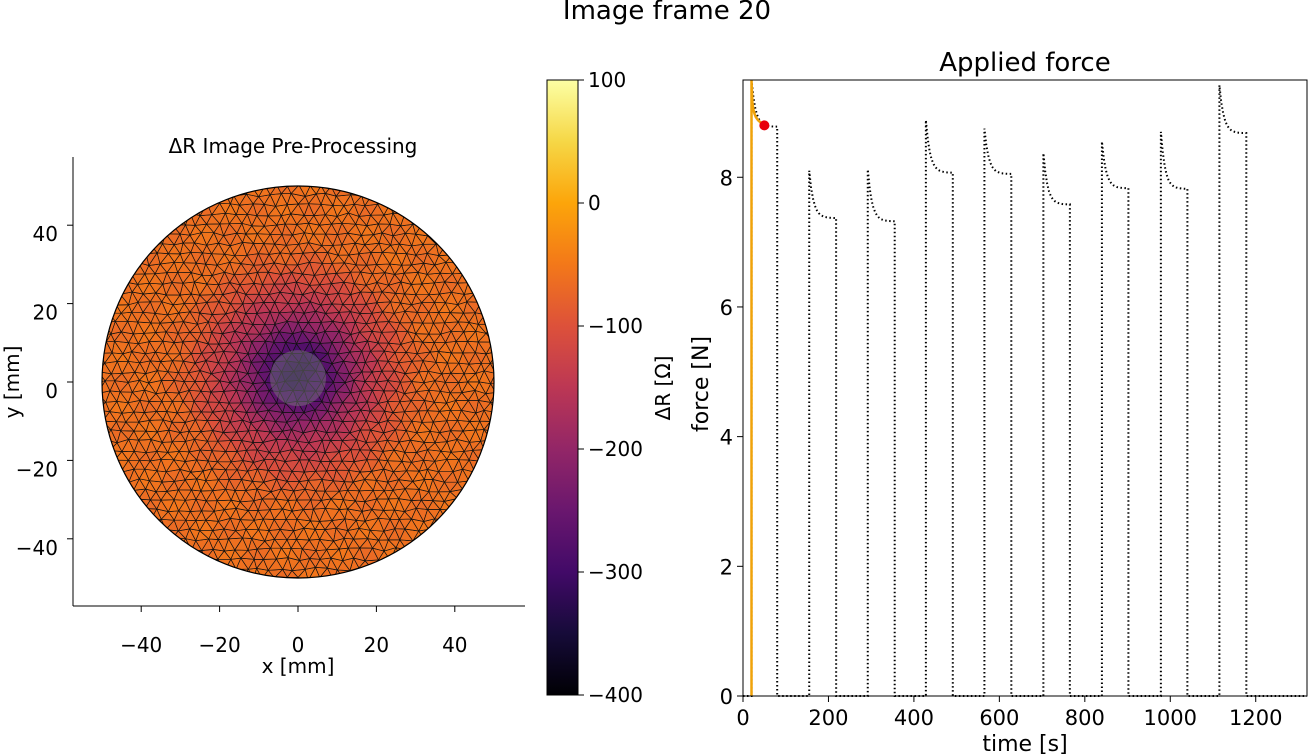 The width and height of the screenshot is (1309, 755). I want to click on force-x-tick-label: 600, so click(999, 718).